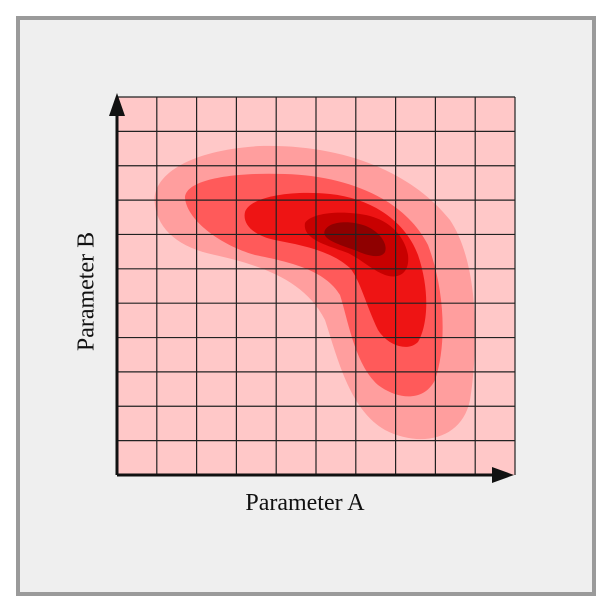 The width and height of the screenshot is (612, 613). What do you see at coordinates (503, 475) in the screenshot?
I see `x-axis-arrowhead` at bounding box center [503, 475].